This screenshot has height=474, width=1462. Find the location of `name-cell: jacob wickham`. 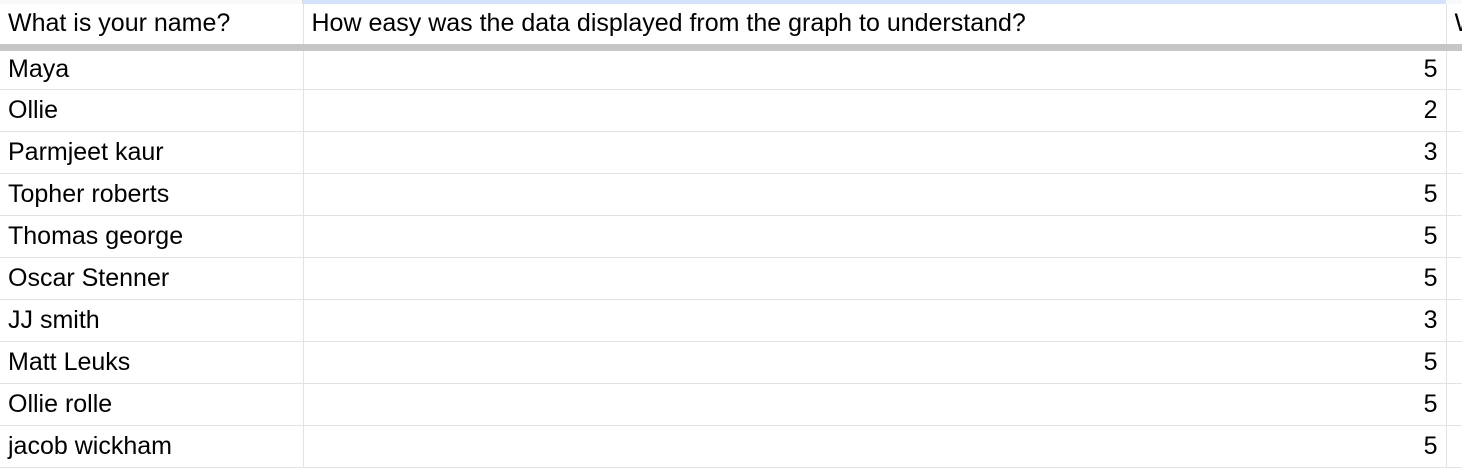

name-cell: jacob wickham is located at coordinates (152, 446).